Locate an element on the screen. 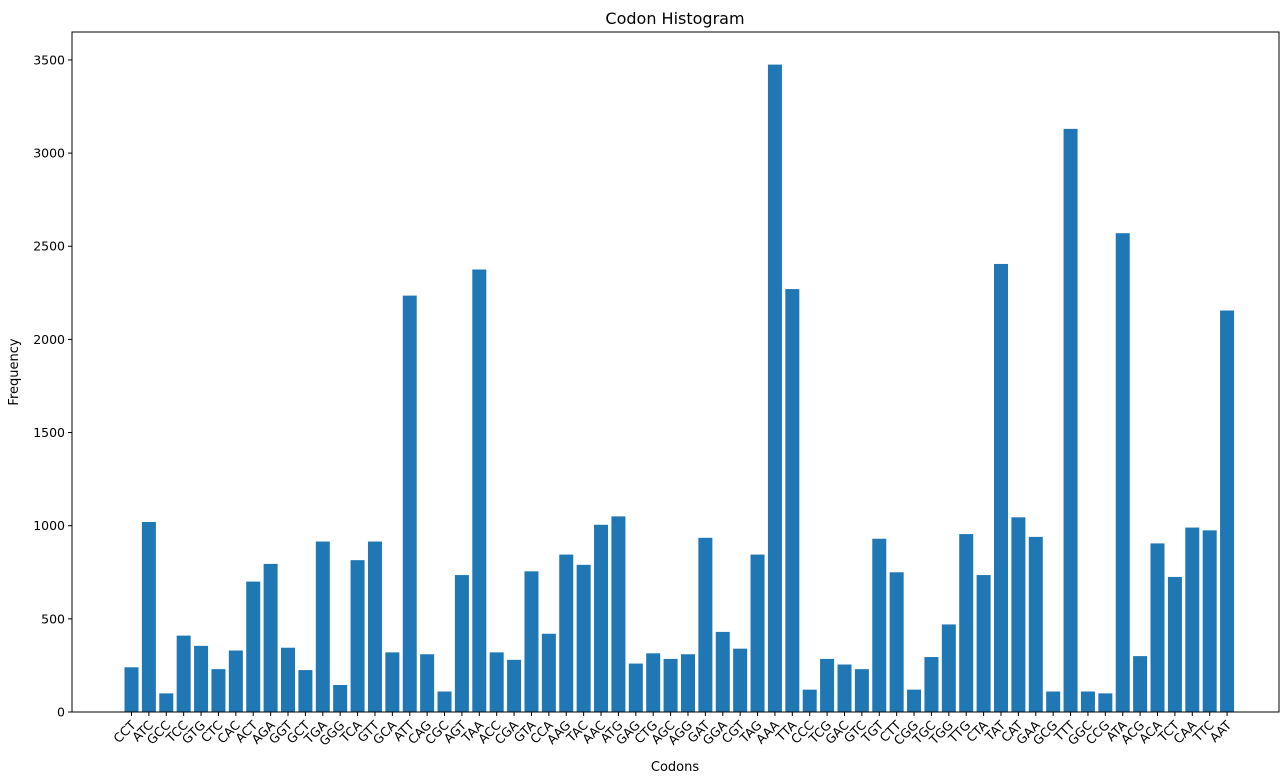 Image resolution: width=1280 pixels, height=783 pixels. bar-gca is located at coordinates (392, 682).